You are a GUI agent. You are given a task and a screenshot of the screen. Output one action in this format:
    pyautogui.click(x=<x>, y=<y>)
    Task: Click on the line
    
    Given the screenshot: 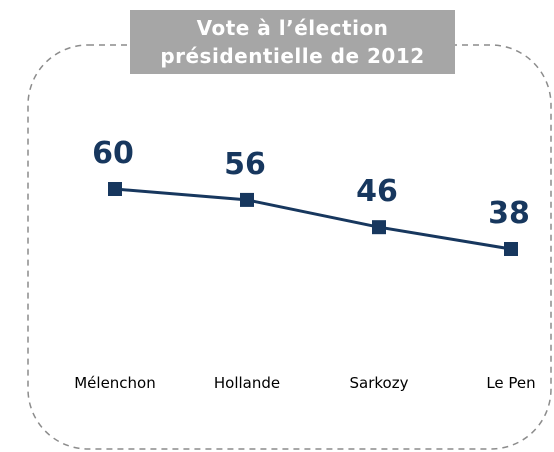 What is the action you would take?
    pyautogui.click(x=313, y=219)
    